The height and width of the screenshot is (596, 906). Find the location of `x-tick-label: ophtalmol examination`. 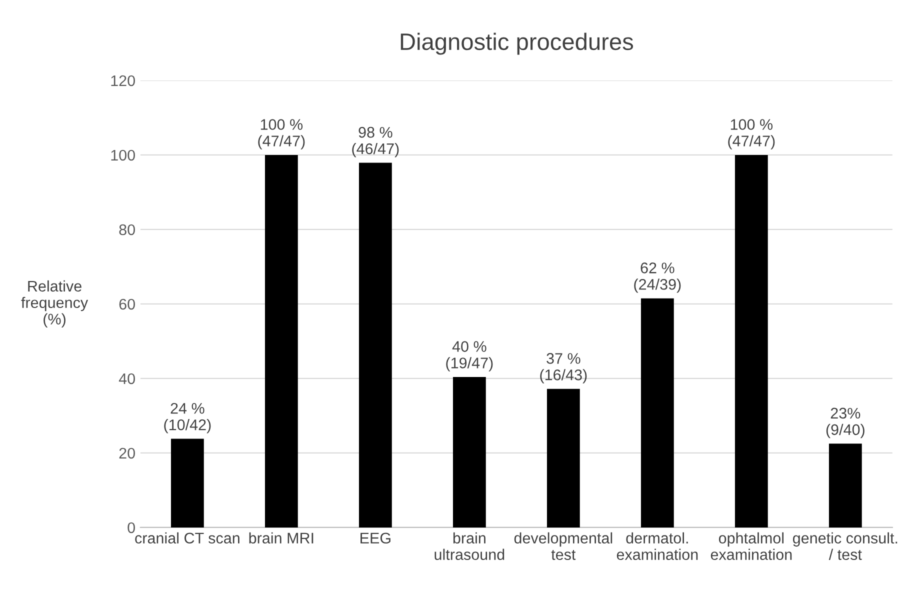

x-tick-label: ophtalmol examination is located at coordinates (751, 546).